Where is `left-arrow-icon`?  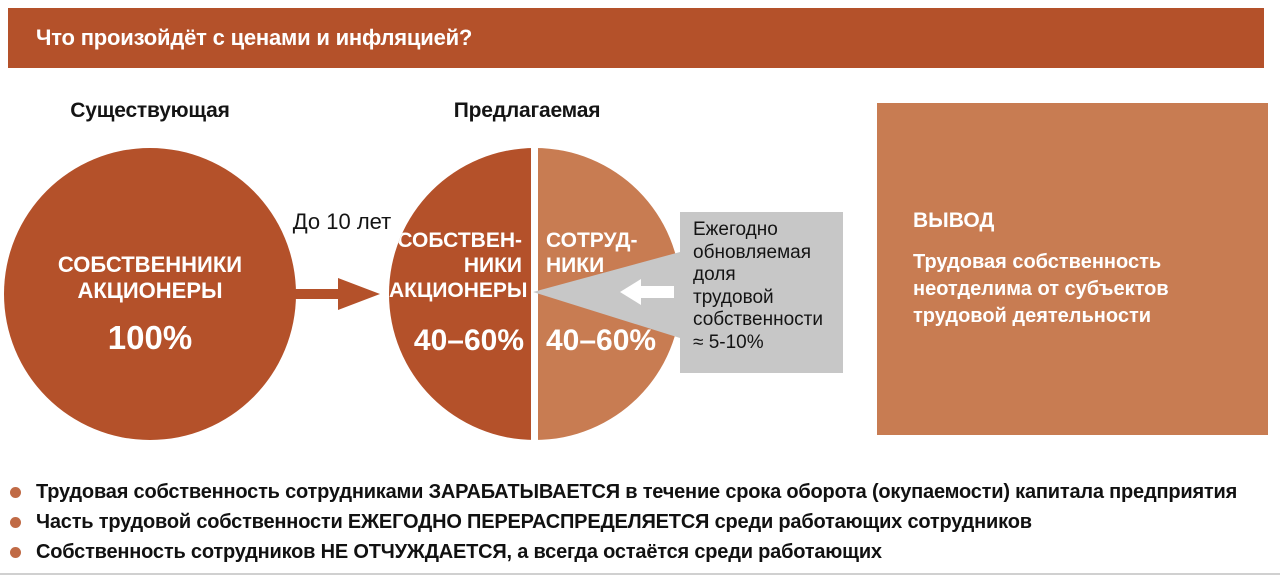
left-arrow-icon is located at coordinates (647, 292).